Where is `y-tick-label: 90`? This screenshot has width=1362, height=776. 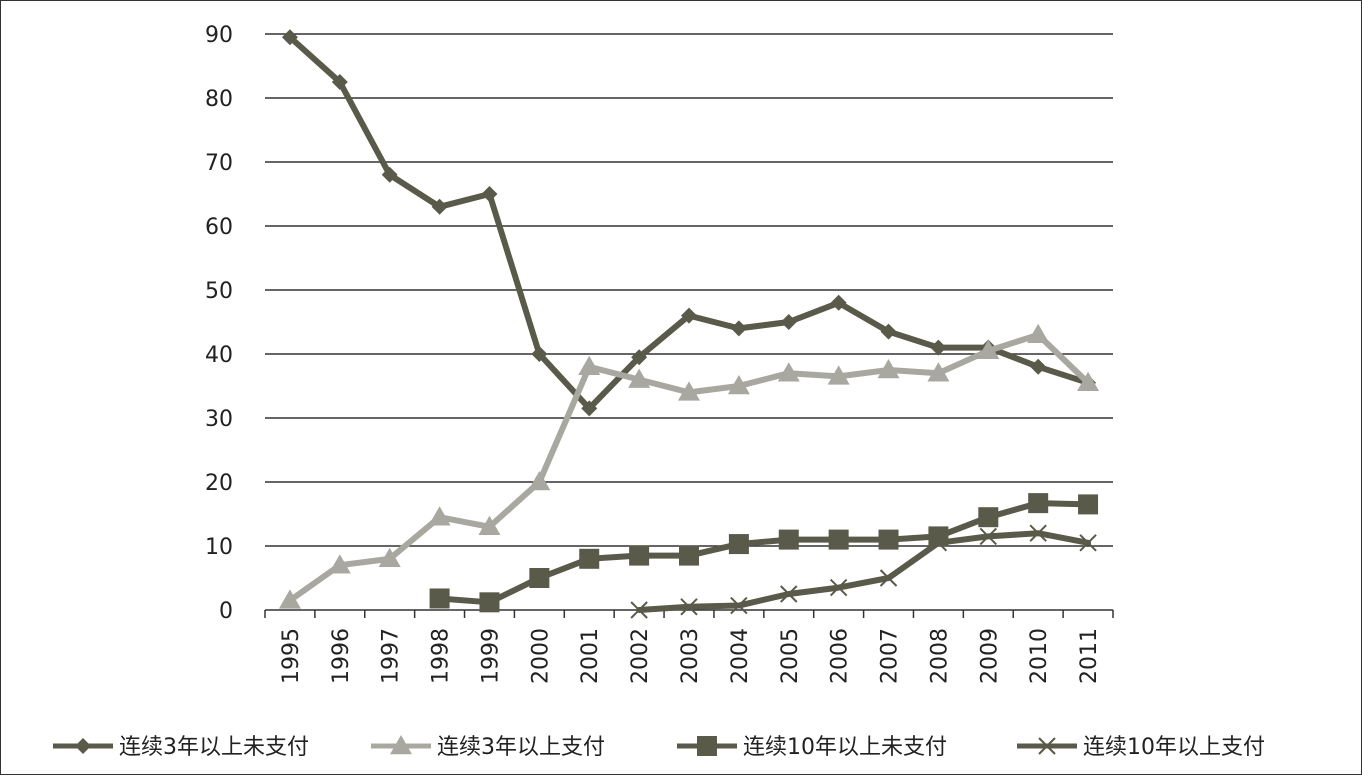
y-tick-label: 90 is located at coordinates (219, 35).